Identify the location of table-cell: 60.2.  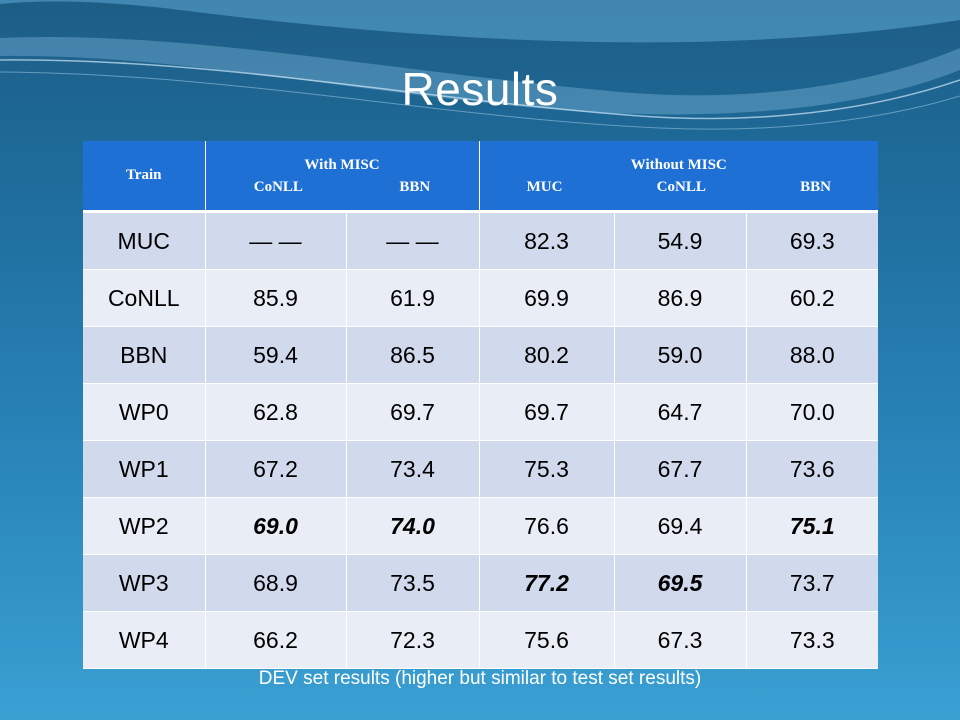
(812, 298).